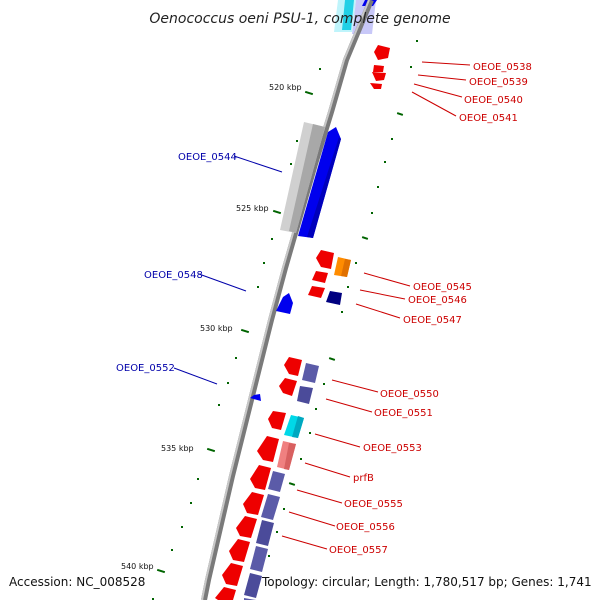  I want to click on gene-slate-b, so click(305, 395).